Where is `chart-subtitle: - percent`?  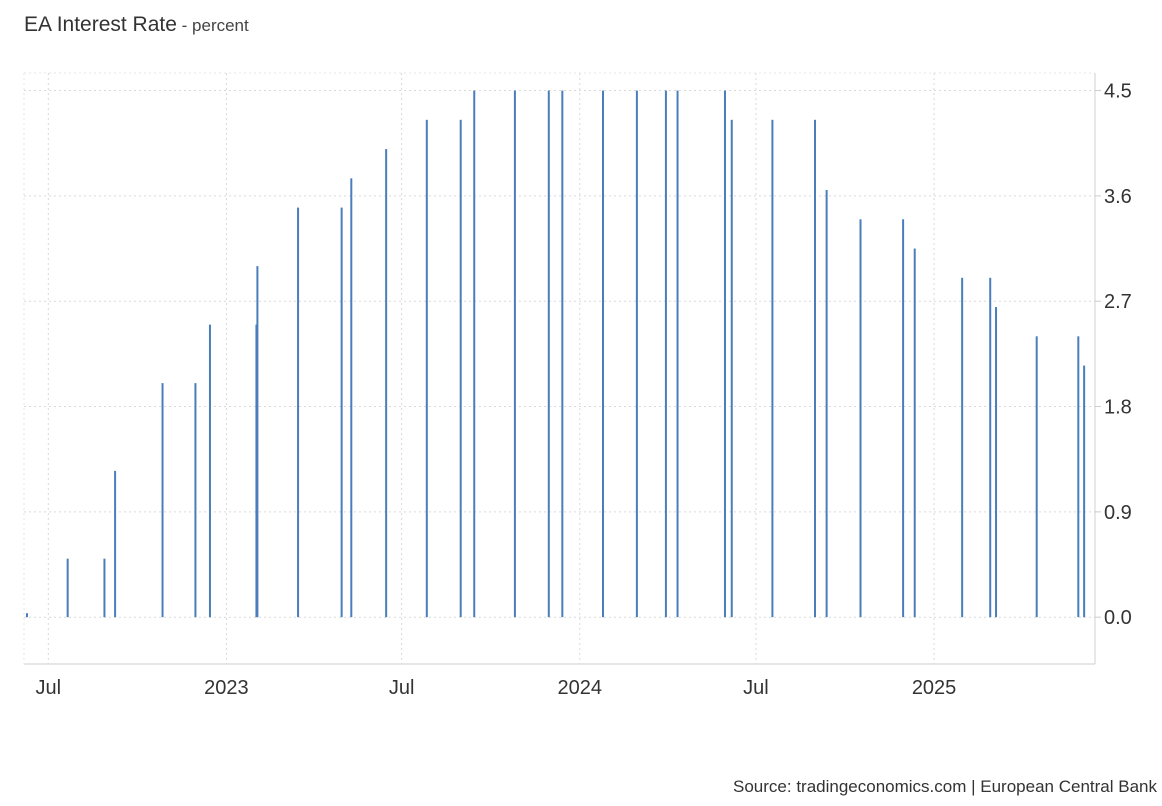 chart-subtitle: - percent is located at coordinates (212, 25).